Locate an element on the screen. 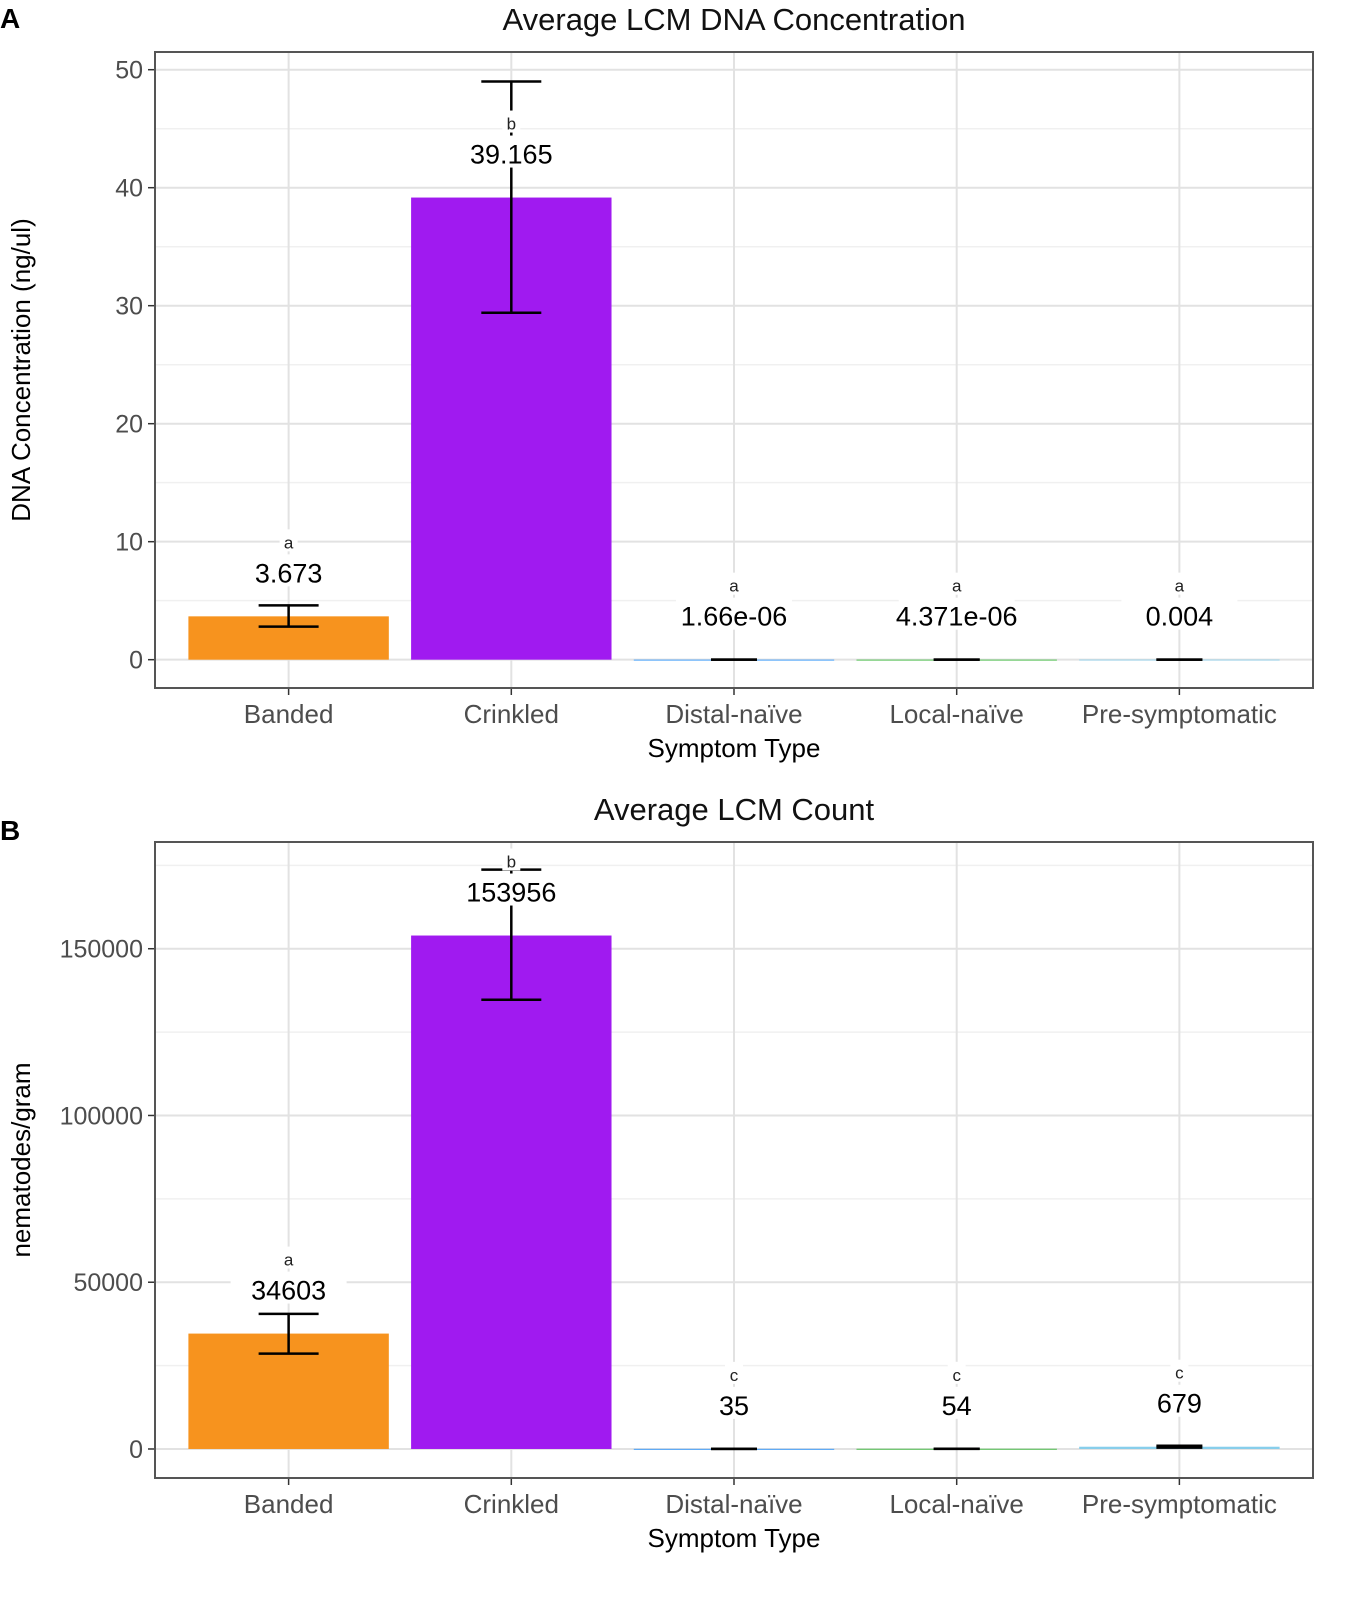  y-tick-label: 150000 is located at coordinates (101, 950).